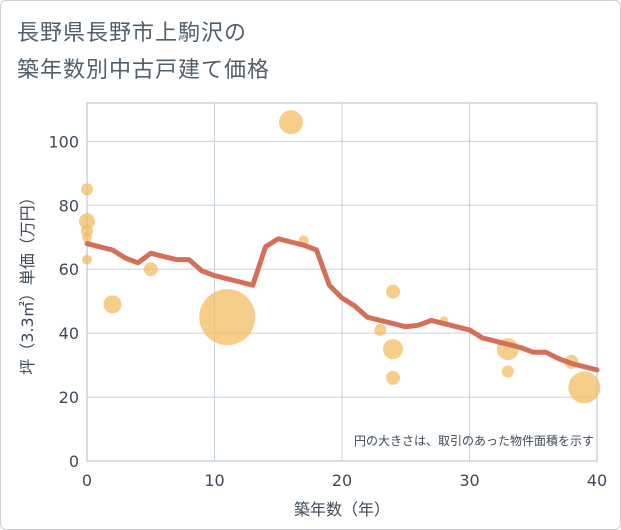  What do you see at coordinates (63, 141) in the screenshot?
I see `y-tick-label: 100` at bounding box center [63, 141].